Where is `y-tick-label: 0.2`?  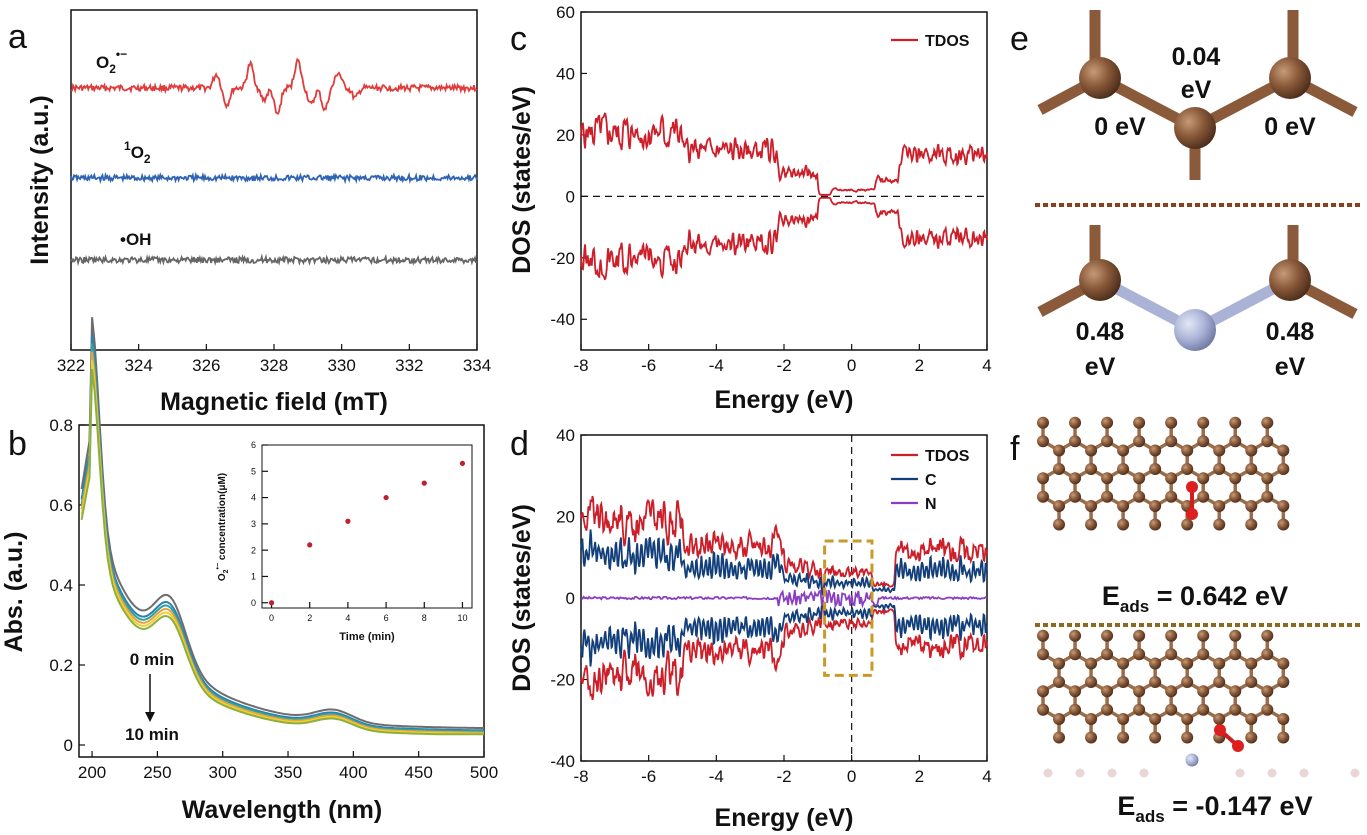
y-tick-label: 0.2 is located at coordinates (61, 665).